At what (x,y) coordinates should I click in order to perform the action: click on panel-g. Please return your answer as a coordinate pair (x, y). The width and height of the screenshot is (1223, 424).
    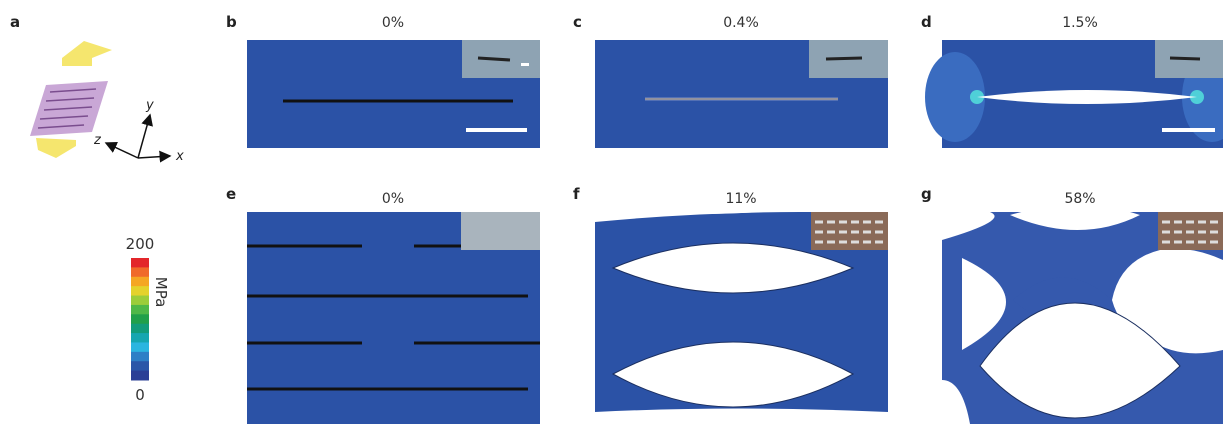
    Looking at the image, I should click on (1082, 314).